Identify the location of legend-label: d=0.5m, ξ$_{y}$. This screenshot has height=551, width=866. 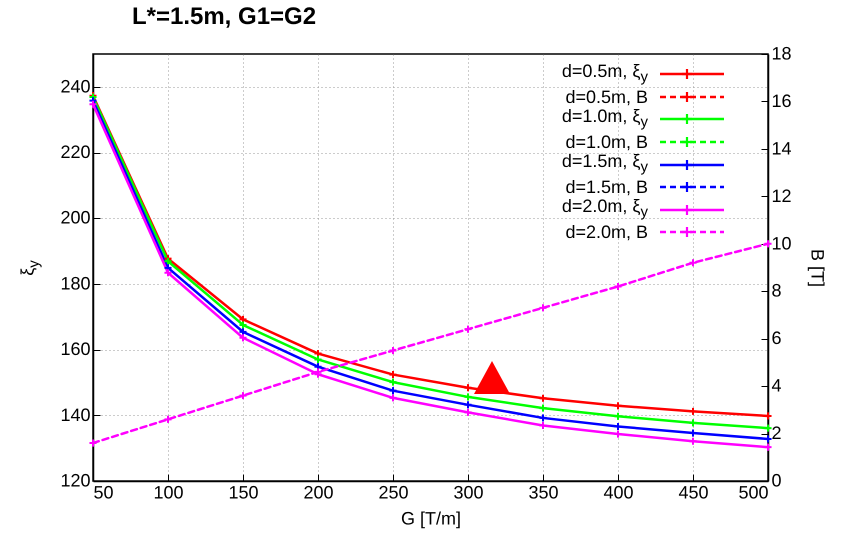
(605, 73).